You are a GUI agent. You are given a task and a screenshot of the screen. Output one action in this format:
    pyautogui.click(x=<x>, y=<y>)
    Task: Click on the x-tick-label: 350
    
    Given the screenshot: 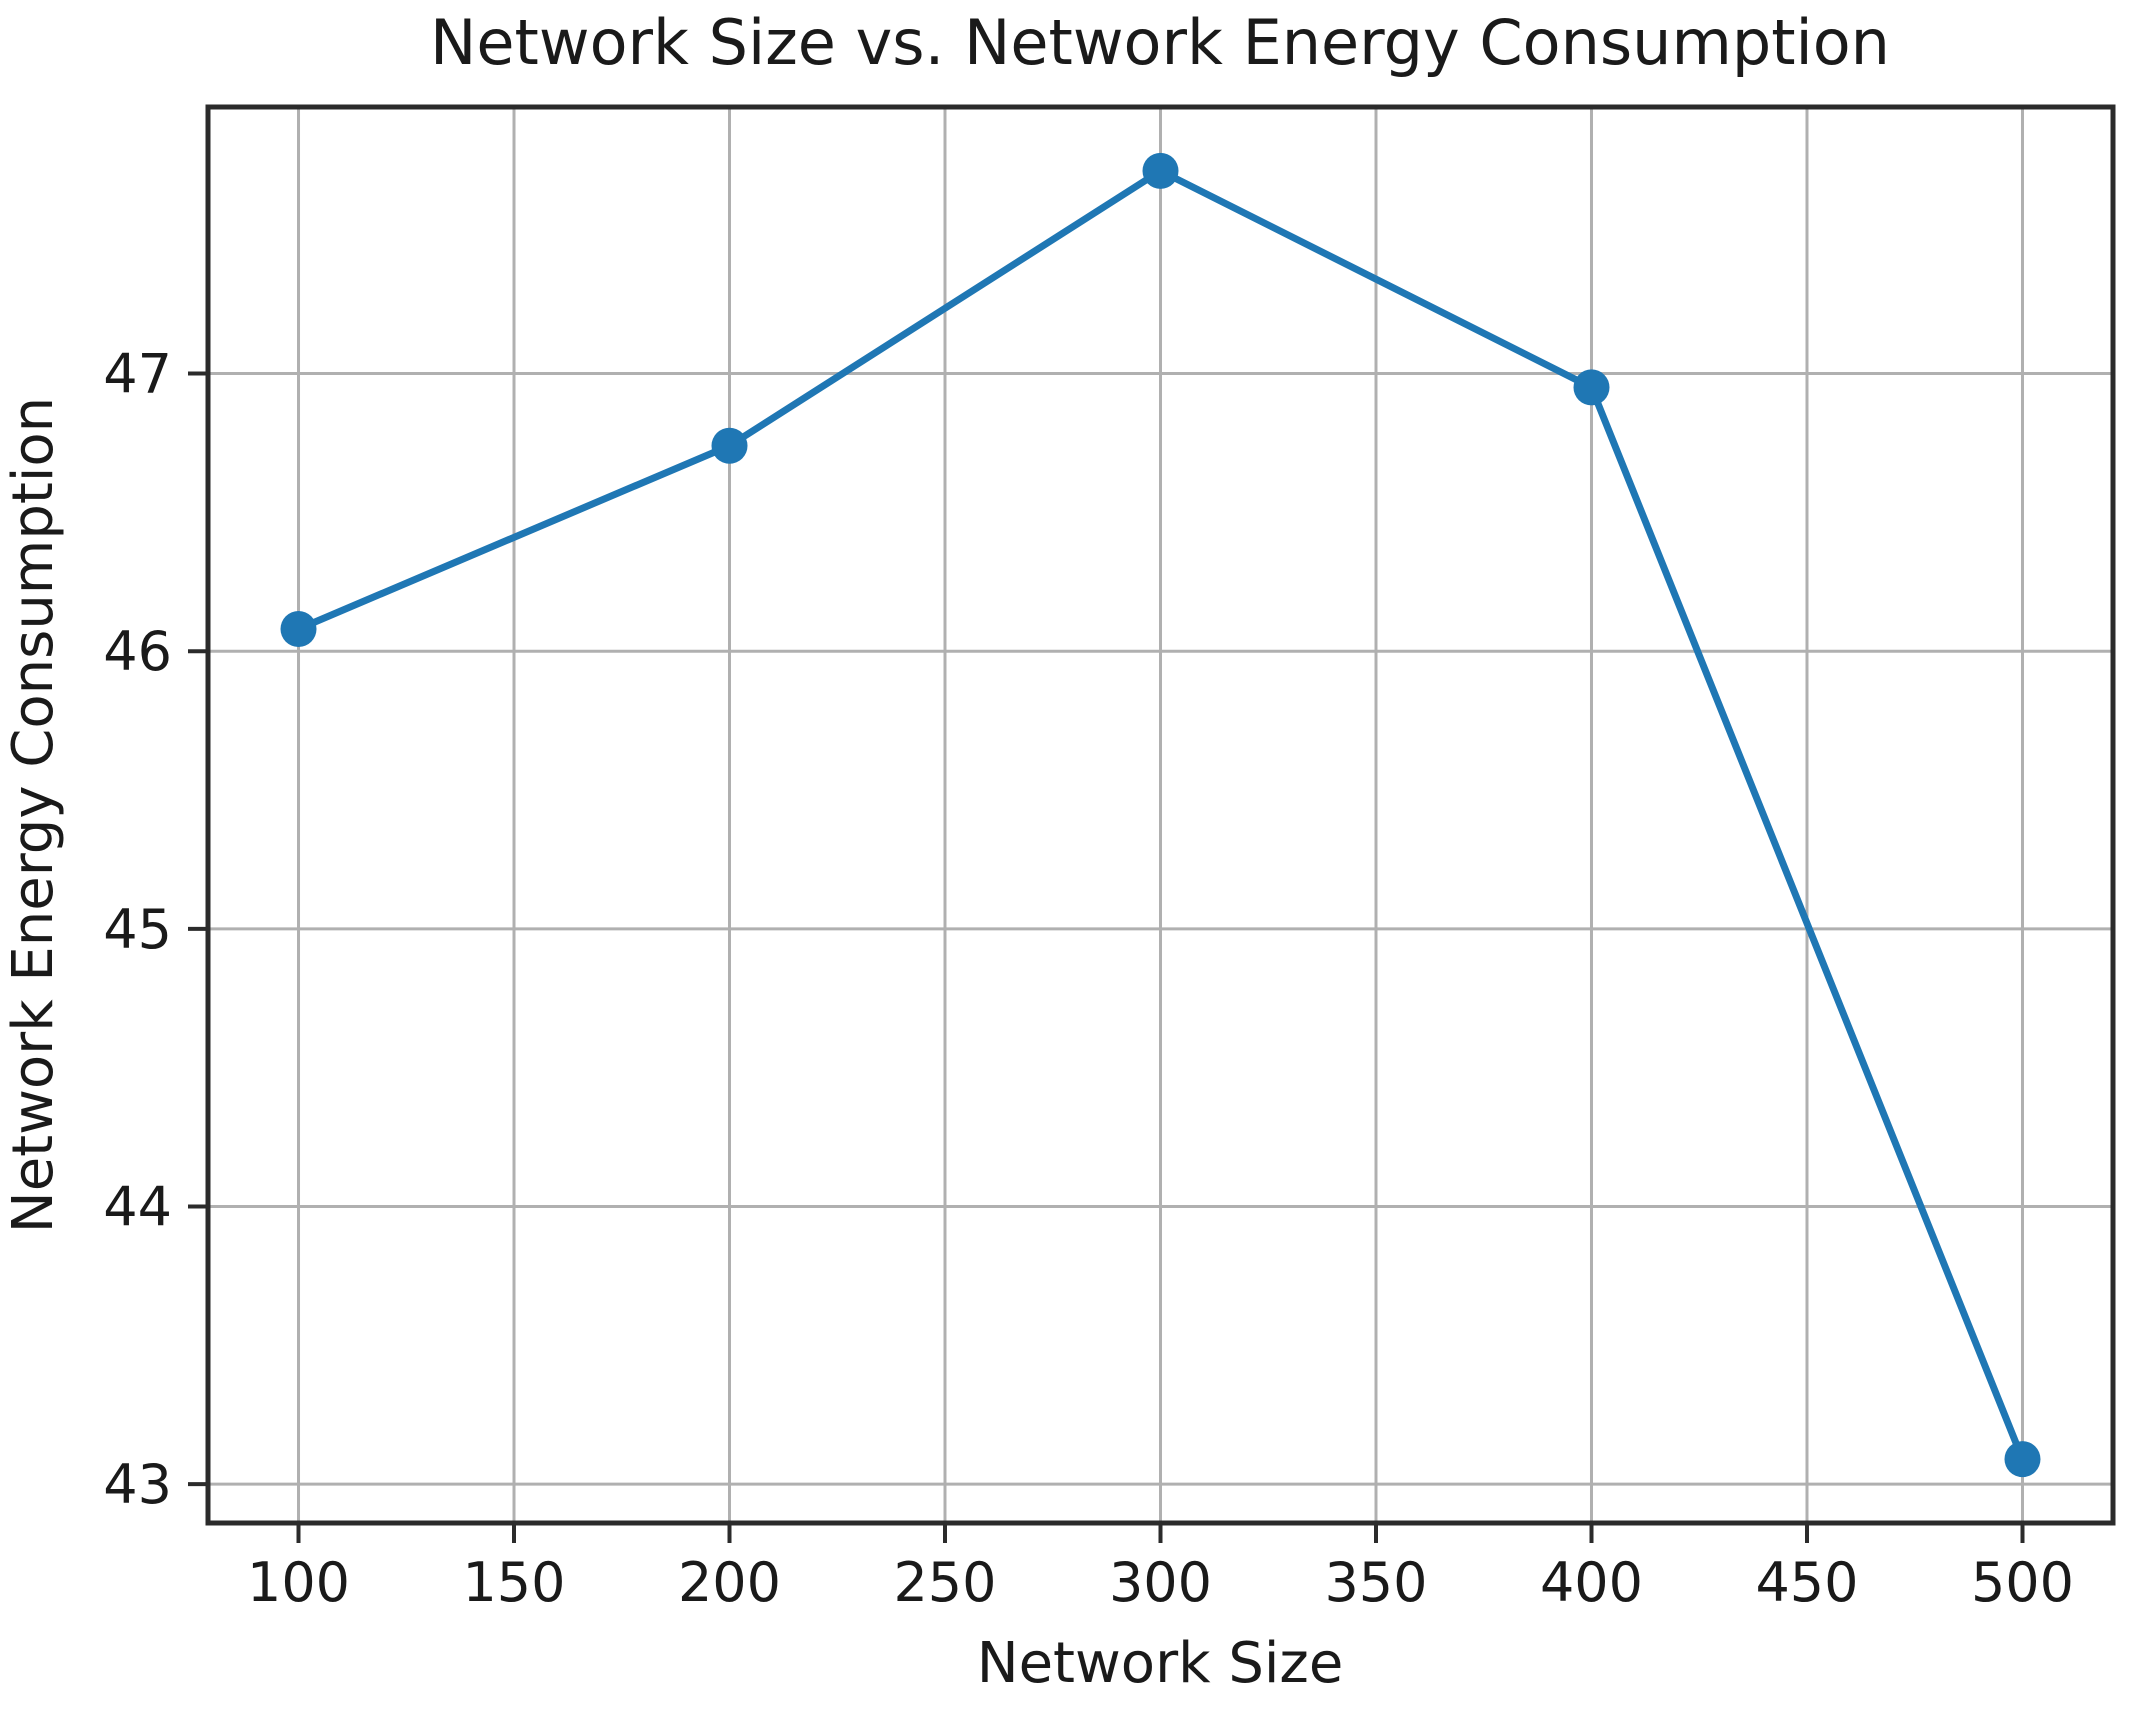 What is the action you would take?
    pyautogui.click(x=1375, y=1582)
    